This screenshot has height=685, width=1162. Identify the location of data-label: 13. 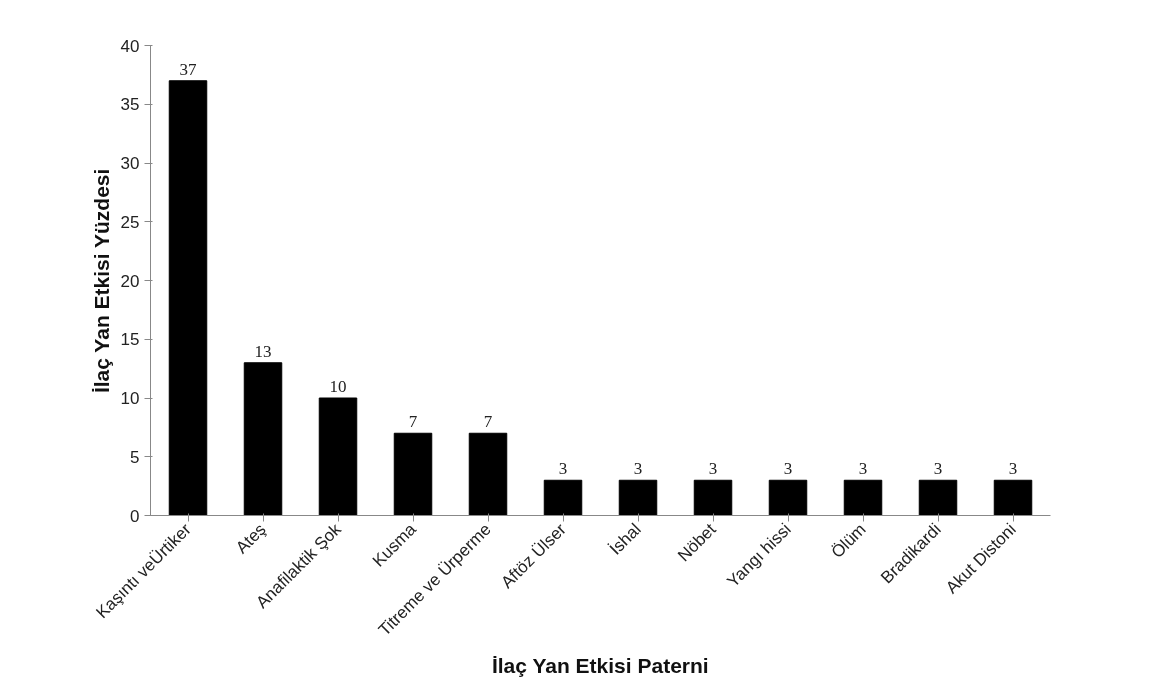
(263, 351).